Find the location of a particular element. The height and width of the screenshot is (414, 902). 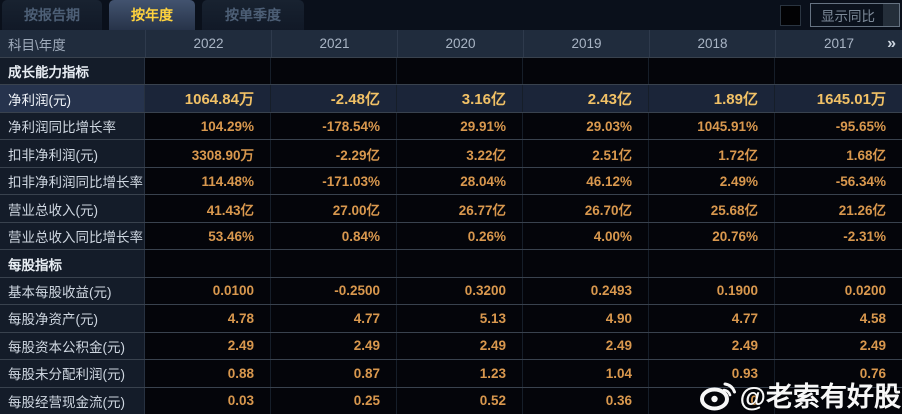

cell-value: 3.16亿 is located at coordinates (460, 98).